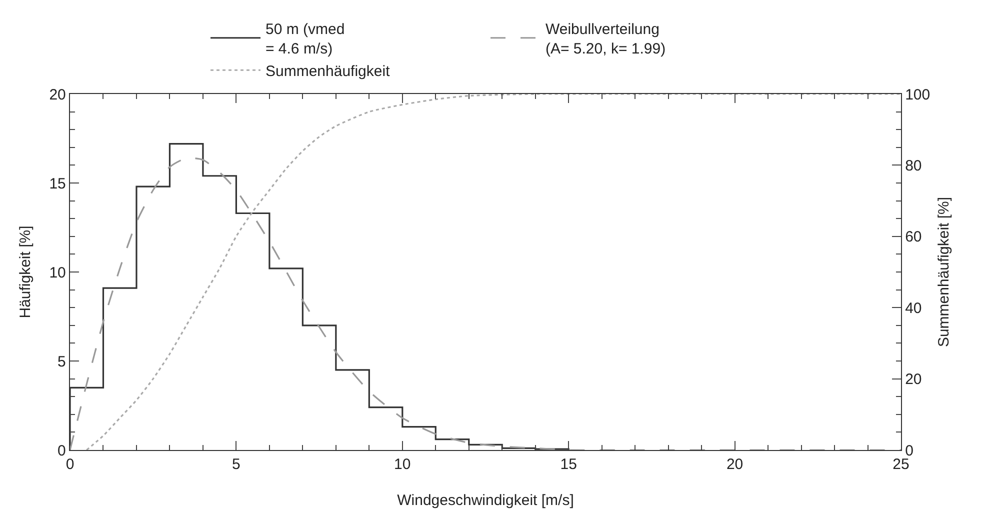  Describe the element at coordinates (917, 95) in the screenshot. I see `y2-tick-label: 100` at that location.